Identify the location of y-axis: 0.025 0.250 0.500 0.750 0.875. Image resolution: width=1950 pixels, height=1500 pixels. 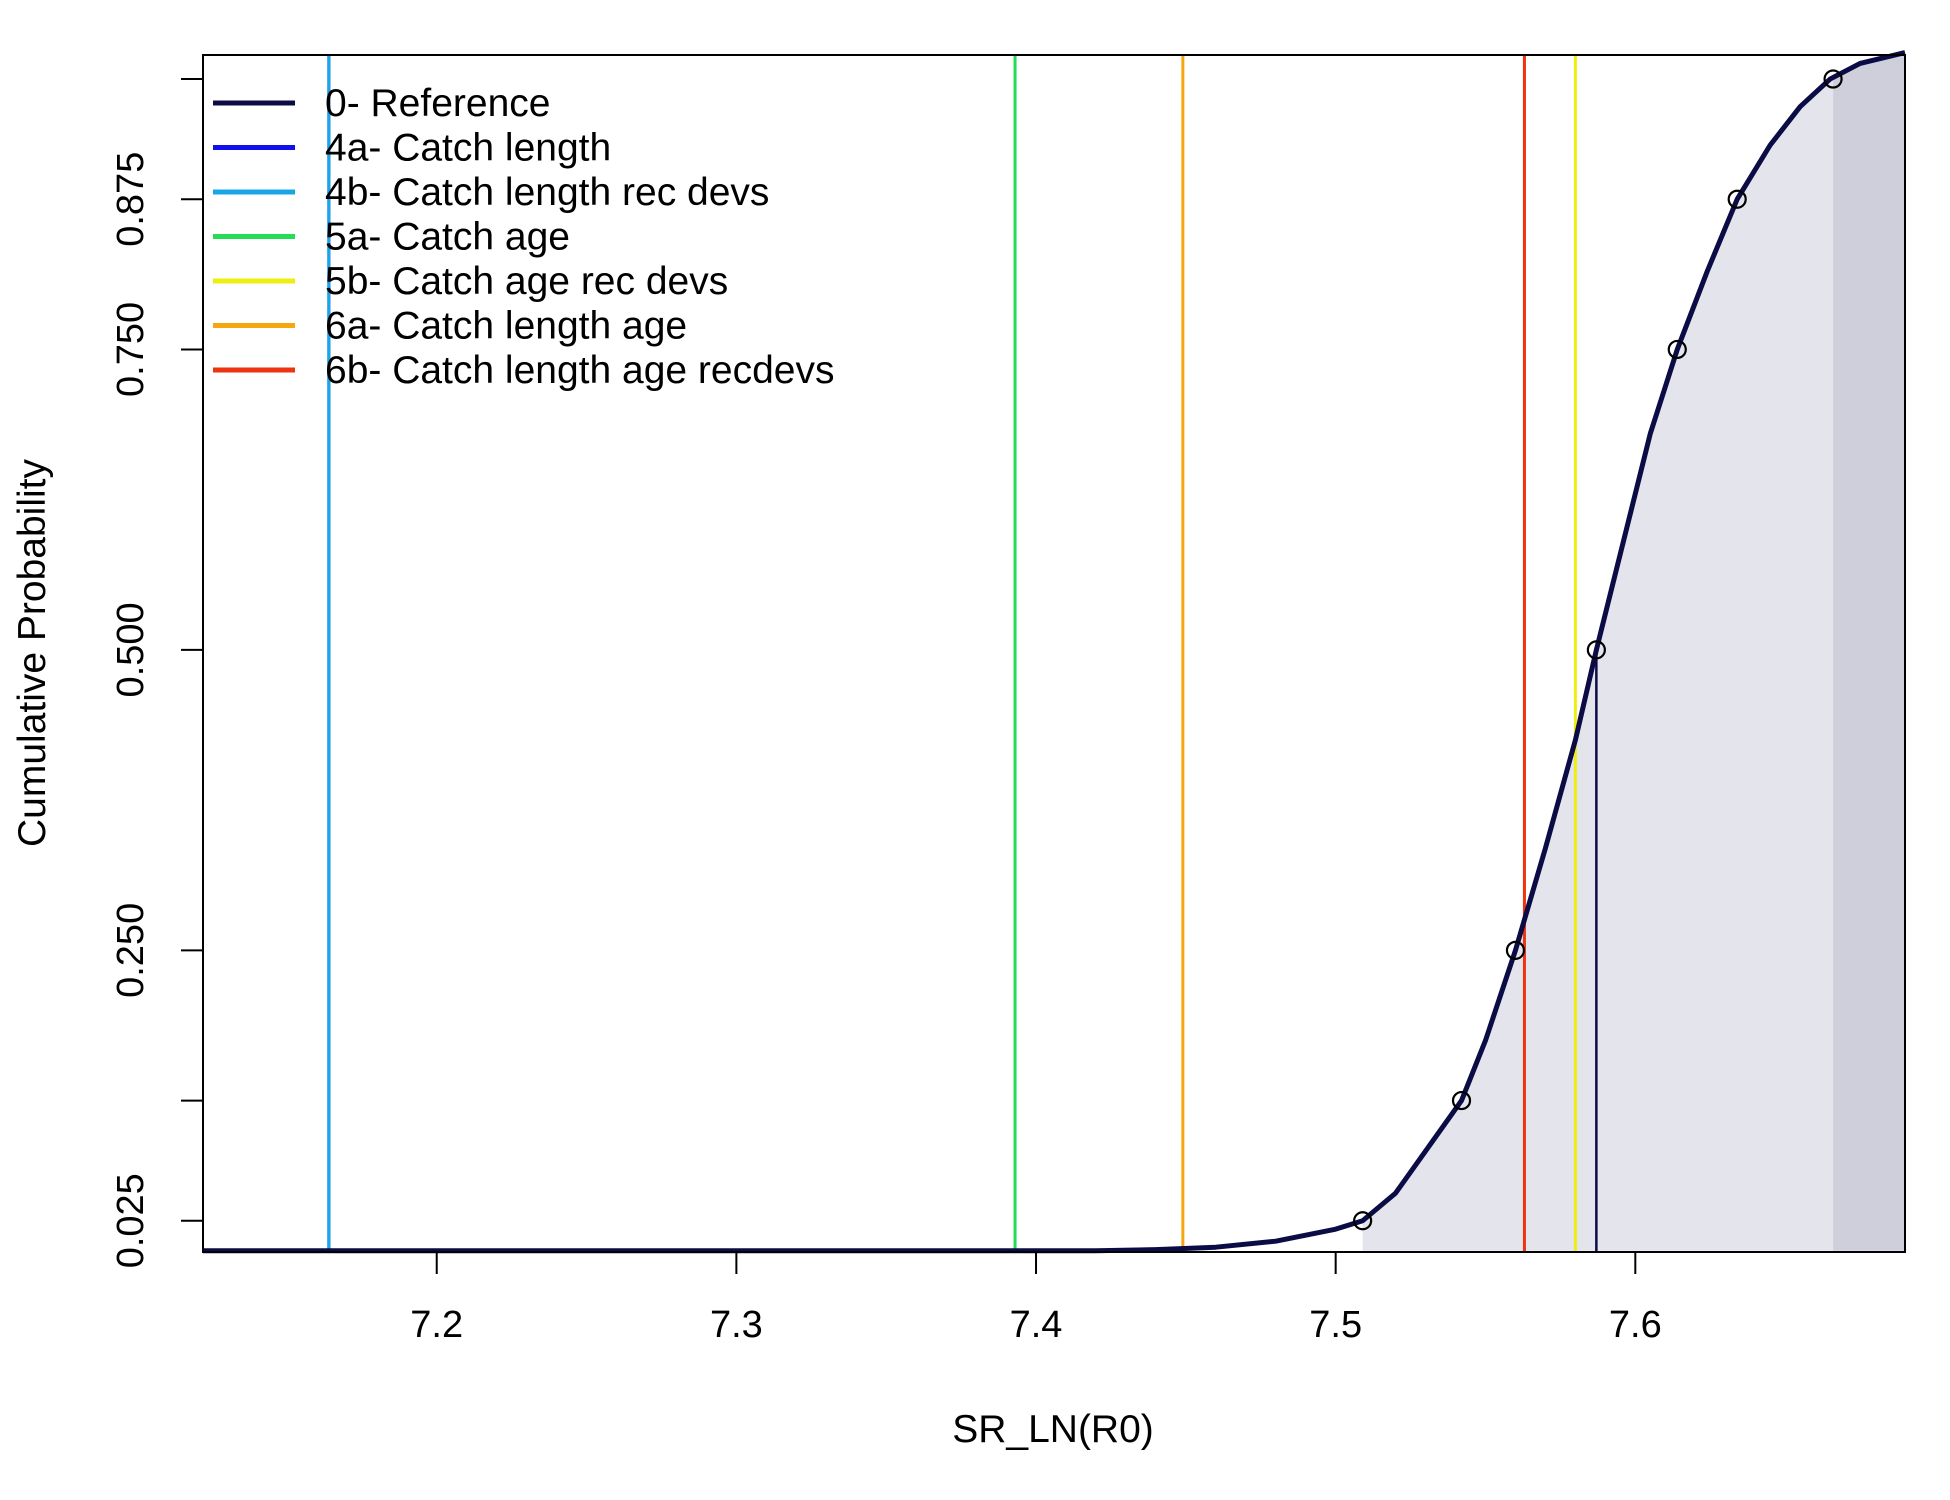
(156, 673).